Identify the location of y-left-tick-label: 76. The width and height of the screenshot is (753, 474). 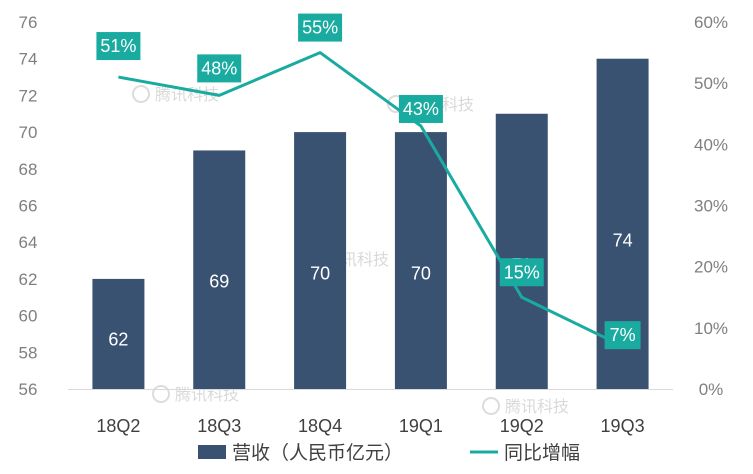
(28, 22).